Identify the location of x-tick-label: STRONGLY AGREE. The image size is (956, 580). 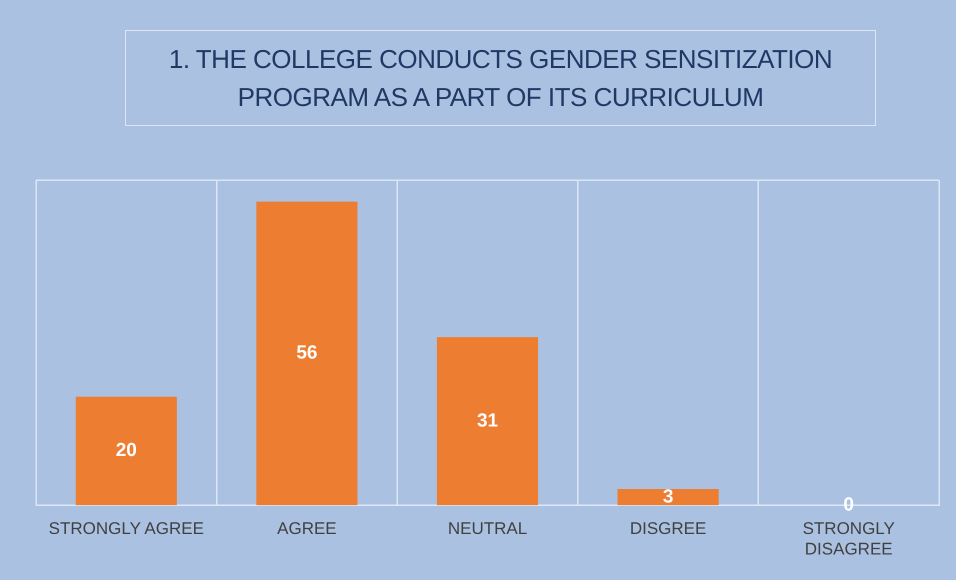
(126, 528).